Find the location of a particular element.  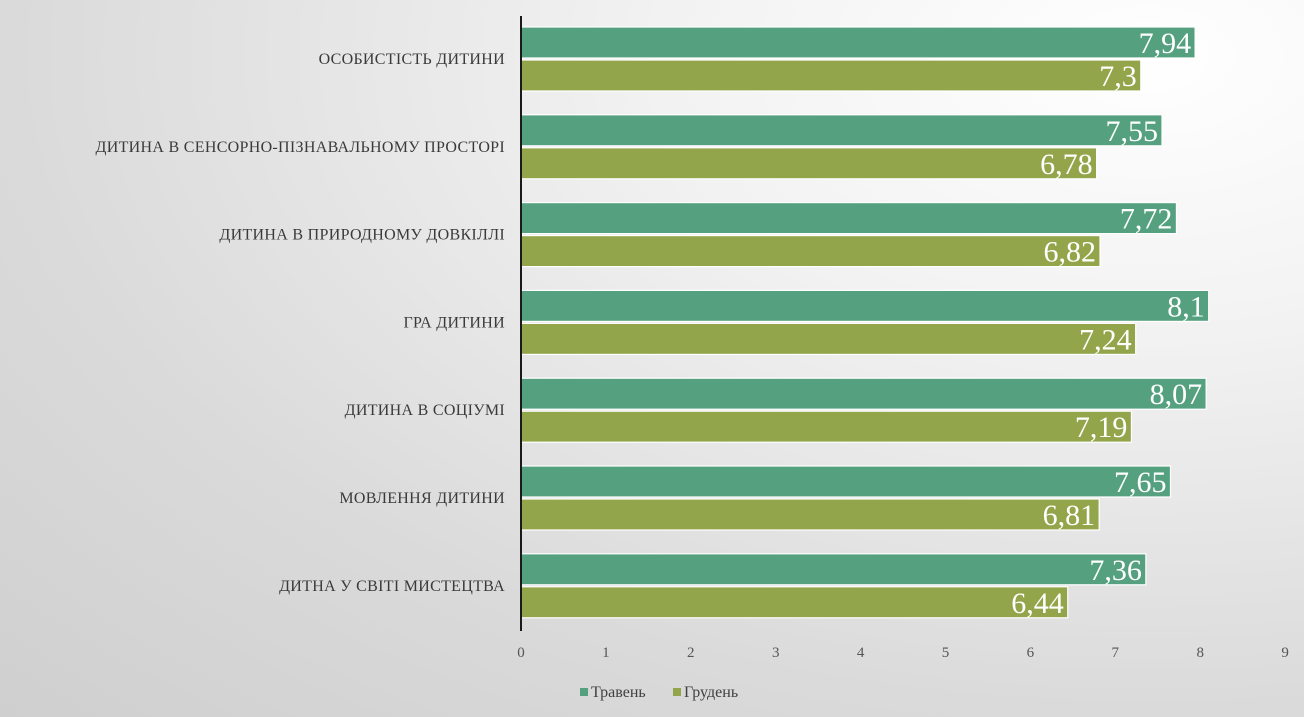

x-tick-label: 2 is located at coordinates (691, 653).